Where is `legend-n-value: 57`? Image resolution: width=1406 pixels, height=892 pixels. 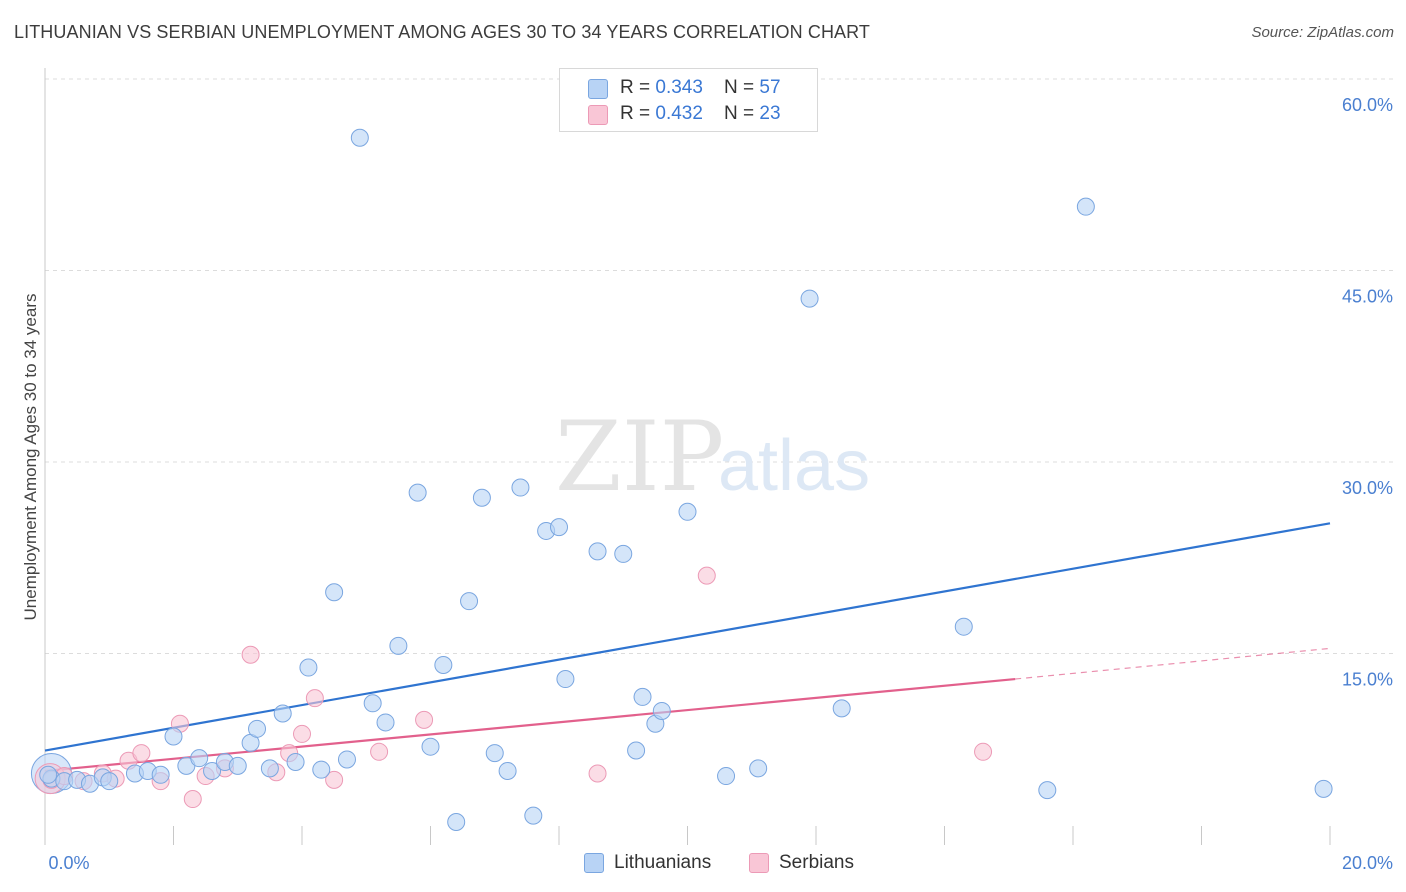
legend-n-value: 57 is located at coordinates (770, 87).